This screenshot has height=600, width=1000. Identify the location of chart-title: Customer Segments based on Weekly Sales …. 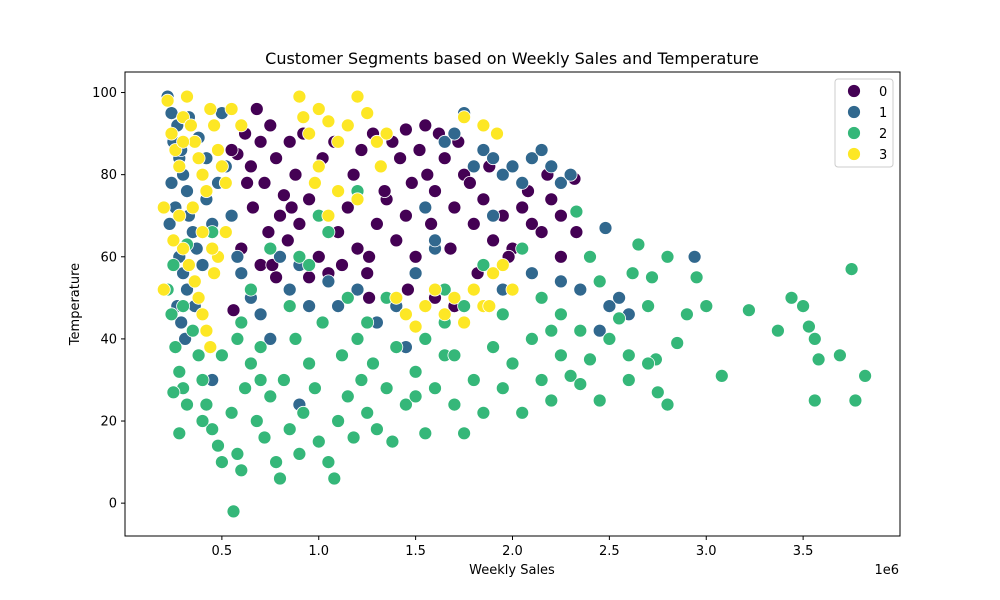
(512, 58).